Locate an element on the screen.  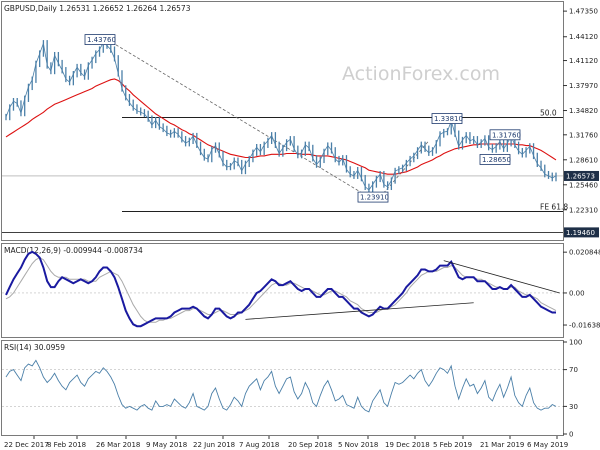
x-tick-label: 9 May 2018 is located at coordinates (166, 445).